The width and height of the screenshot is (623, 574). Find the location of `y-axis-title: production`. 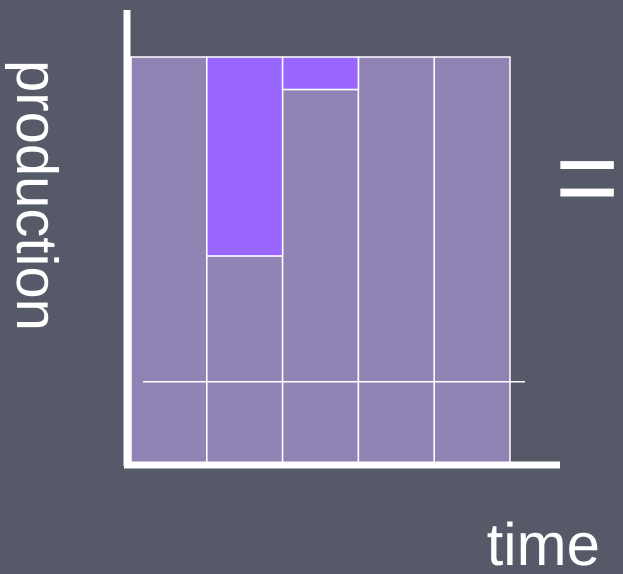

y-axis-title: production is located at coordinates (36, 195).